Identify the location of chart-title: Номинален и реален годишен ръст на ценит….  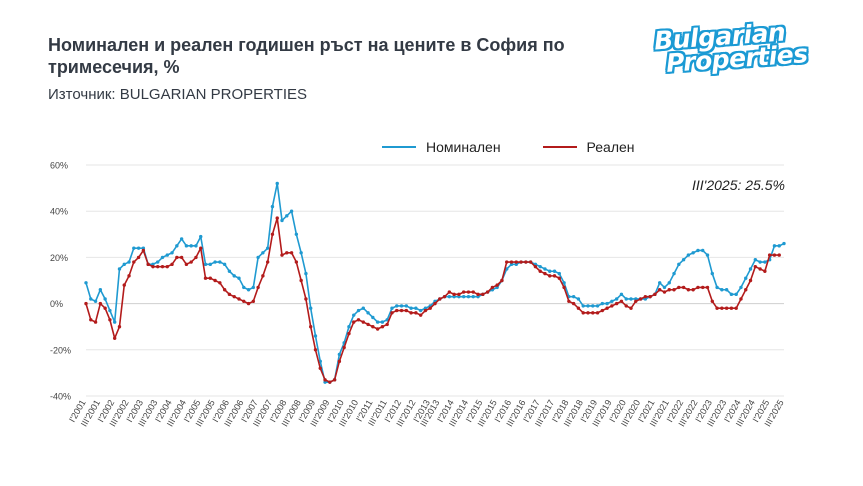
(306, 56).